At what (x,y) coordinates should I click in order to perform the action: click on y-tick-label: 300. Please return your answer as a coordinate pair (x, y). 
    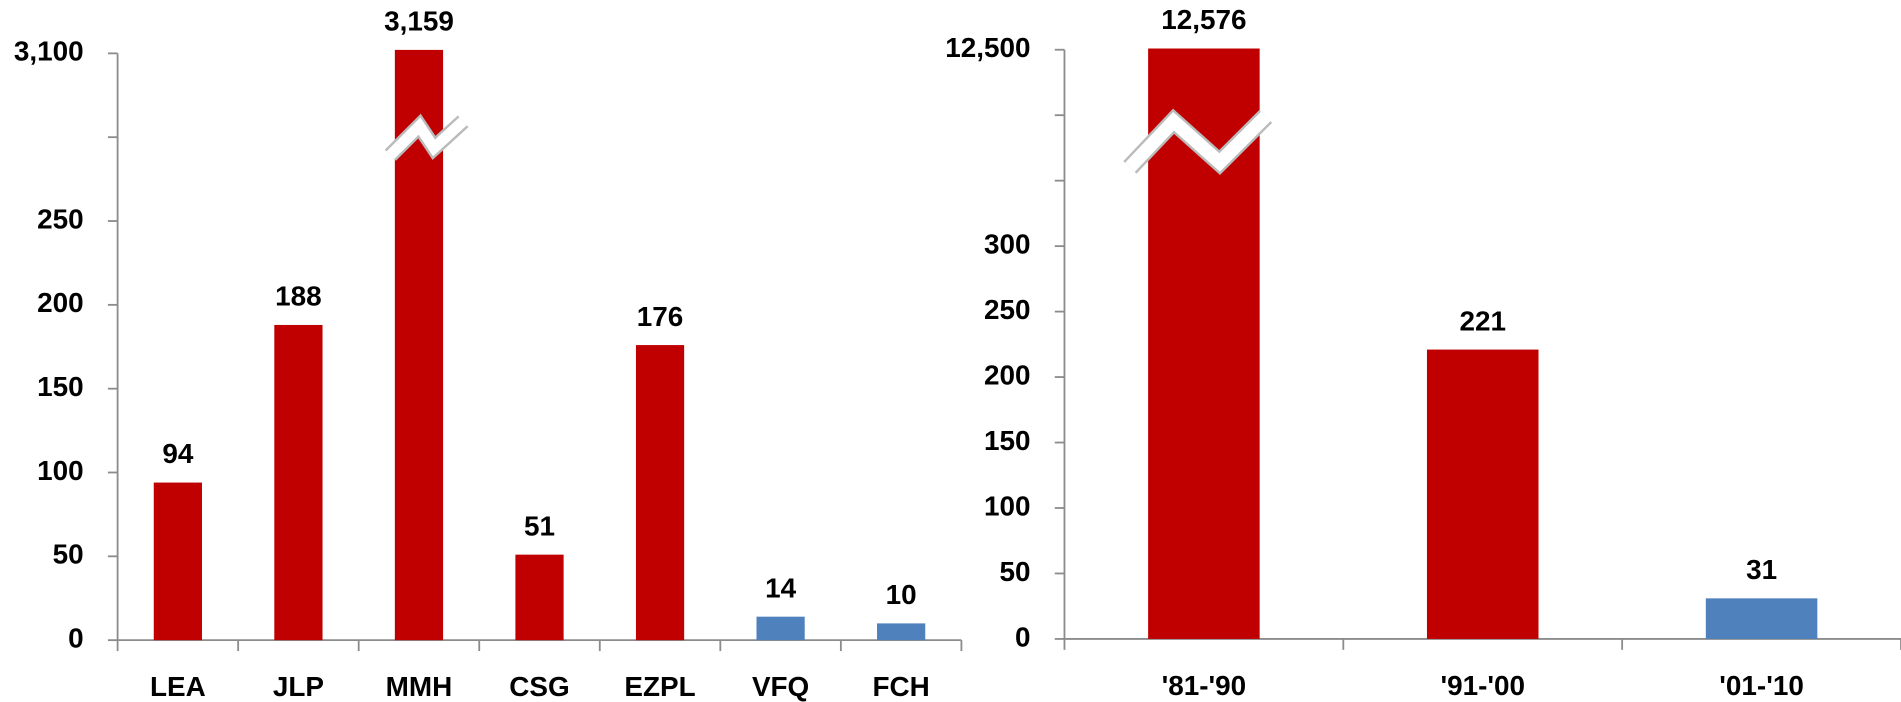
    Looking at the image, I should click on (1007, 243).